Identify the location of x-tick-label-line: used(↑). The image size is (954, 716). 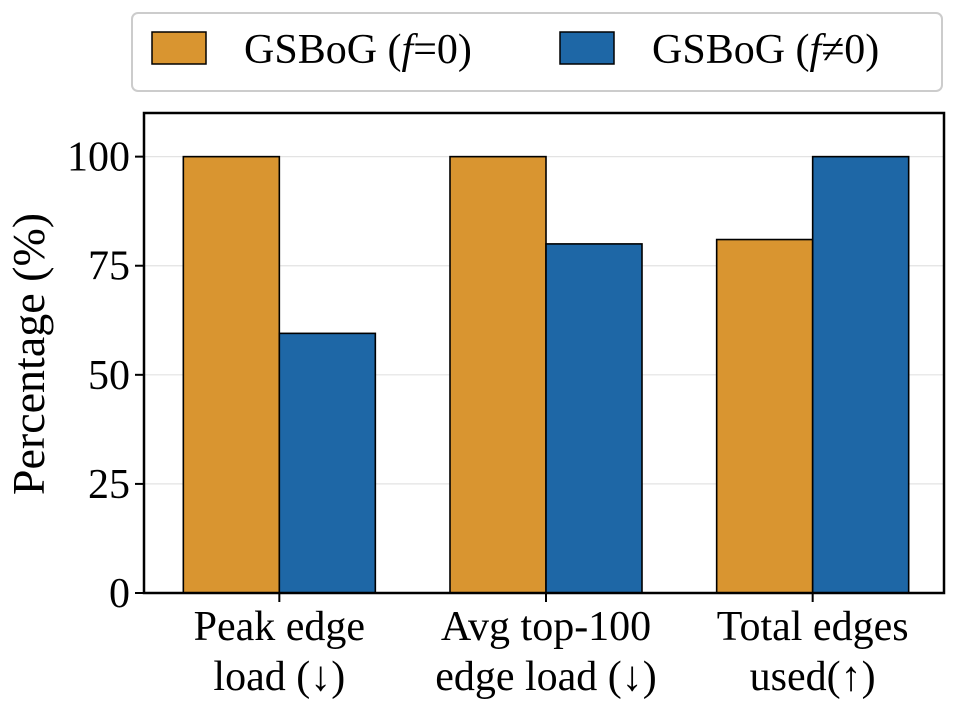
(813, 677).